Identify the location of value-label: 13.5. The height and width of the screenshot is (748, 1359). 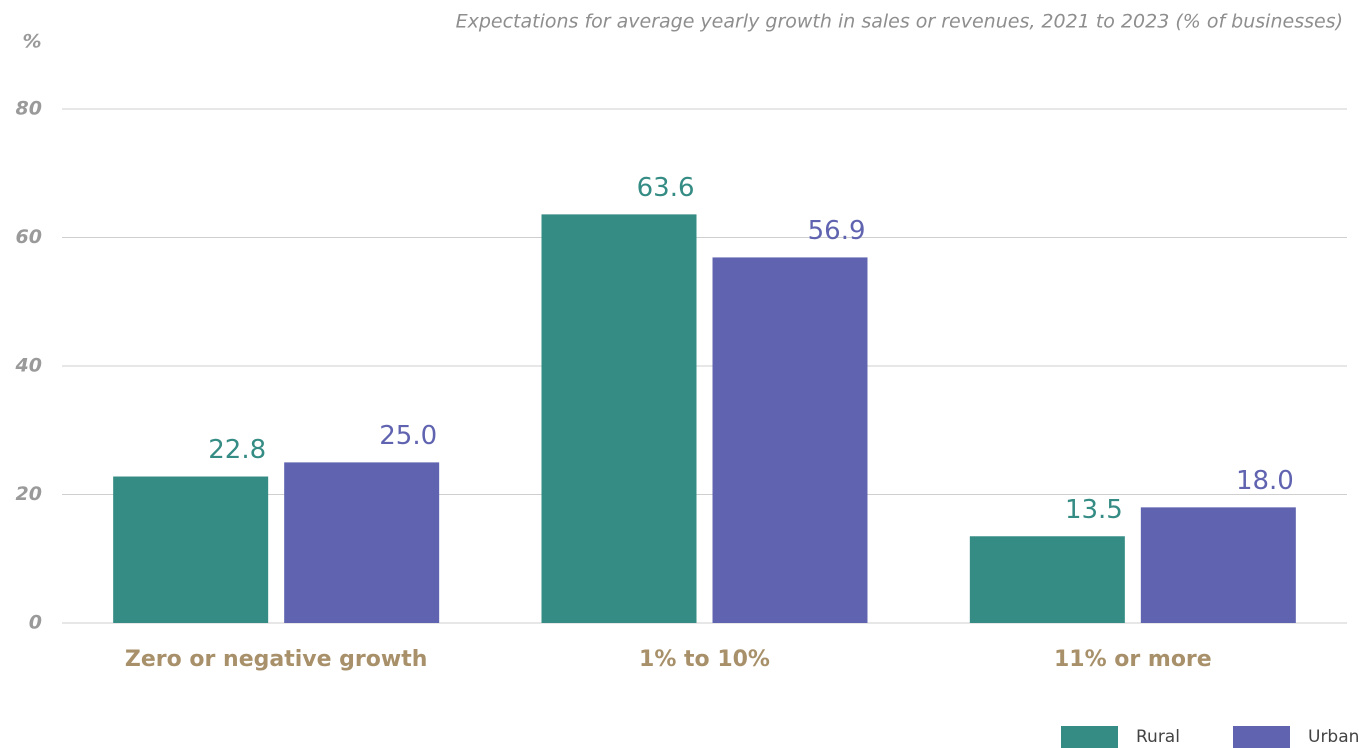
(1094, 510).